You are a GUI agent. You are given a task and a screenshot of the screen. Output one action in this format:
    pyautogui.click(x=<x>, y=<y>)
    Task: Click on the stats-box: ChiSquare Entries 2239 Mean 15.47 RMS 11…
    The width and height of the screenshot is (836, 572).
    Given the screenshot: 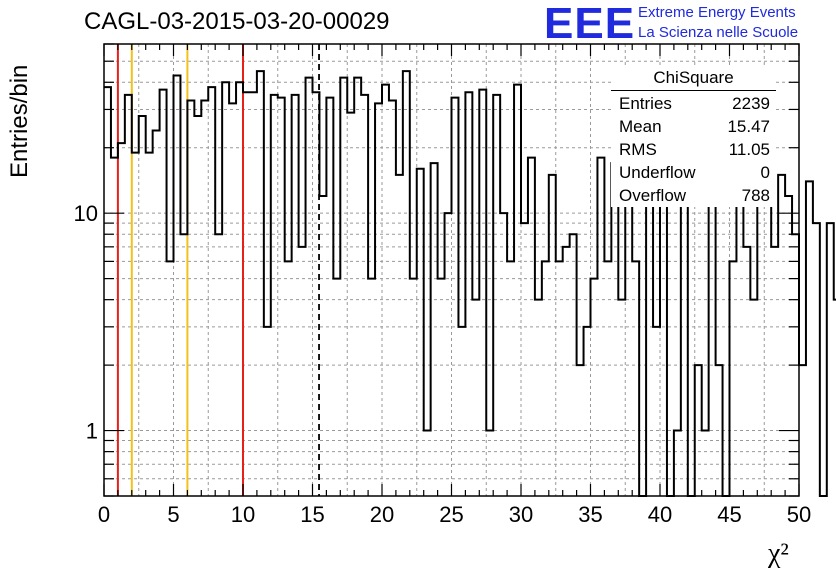 What is the action you would take?
    pyautogui.click(x=693, y=136)
    